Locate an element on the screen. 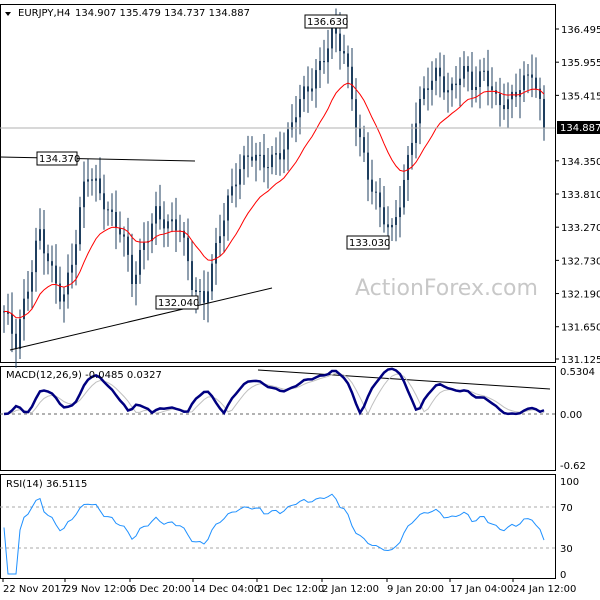 The image size is (600, 600). time-tick-label: 9 Jan 20:00 is located at coordinates (415, 589).